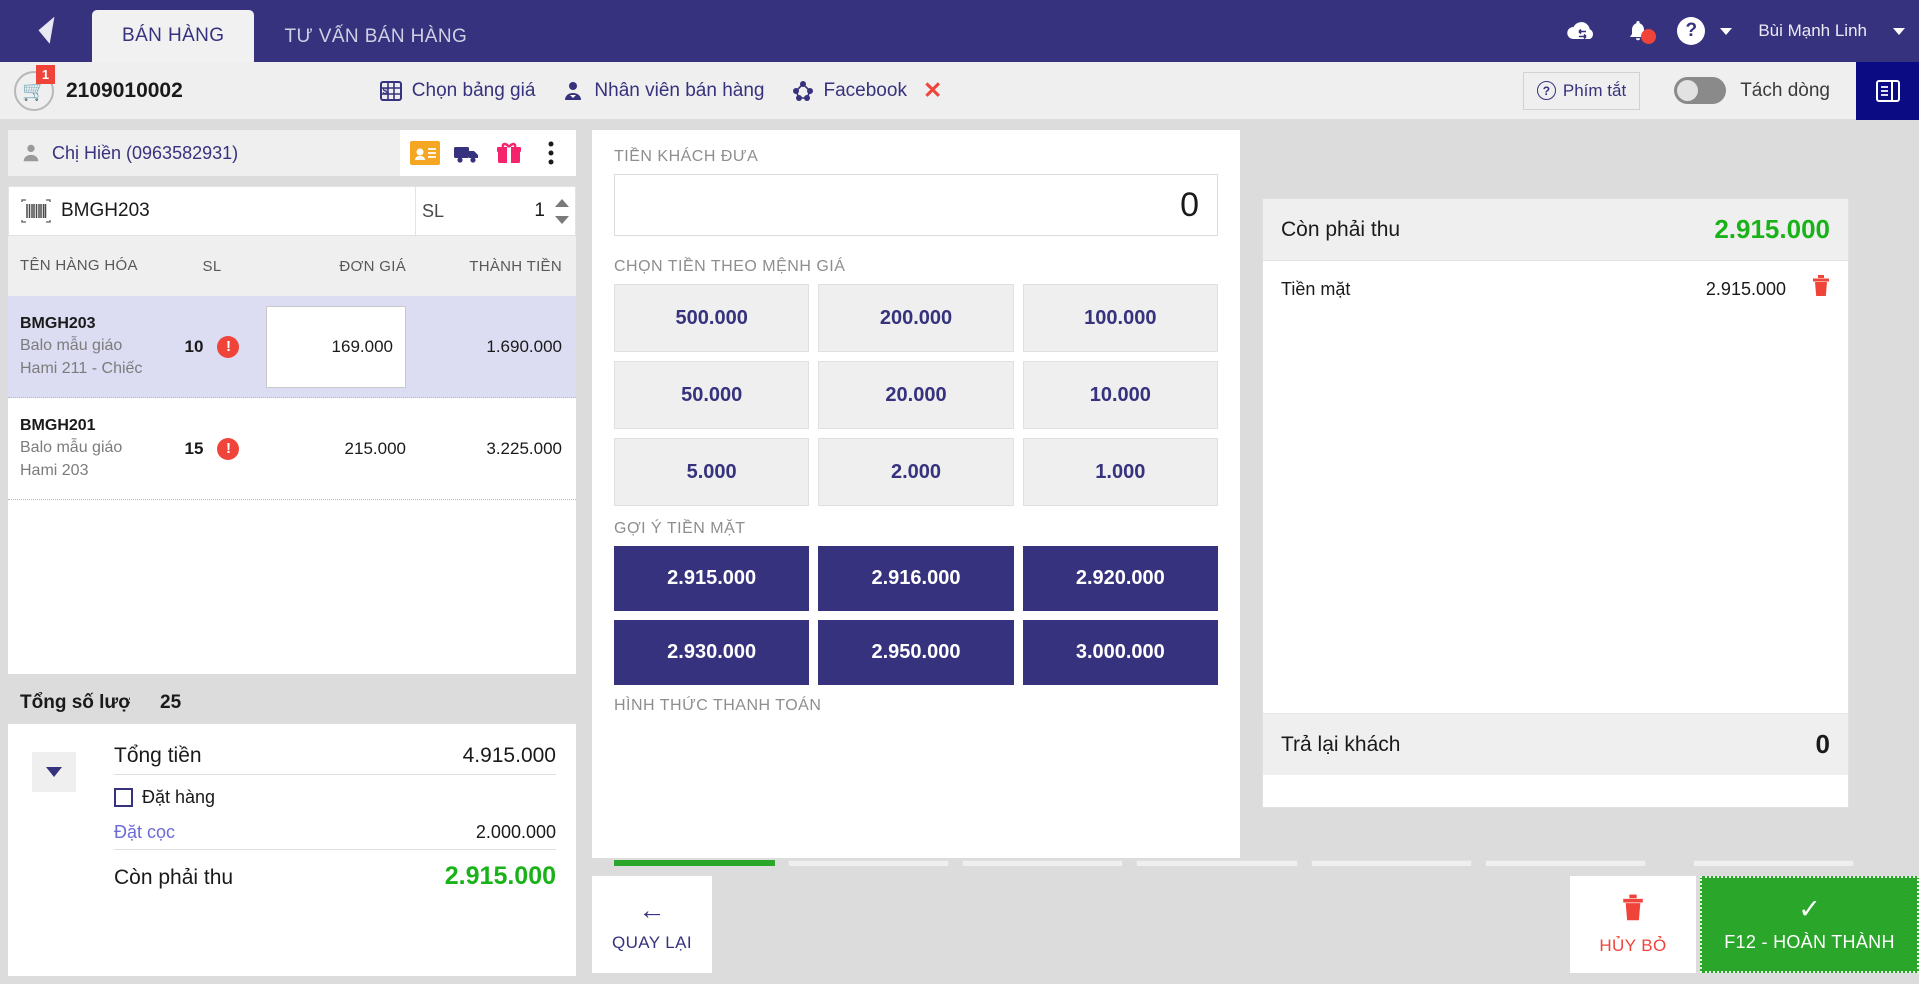  What do you see at coordinates (145, 152) in the screenshot?
I see `customer-name: Chị Hiền (0963582931)` at bounding box center [145, 152].